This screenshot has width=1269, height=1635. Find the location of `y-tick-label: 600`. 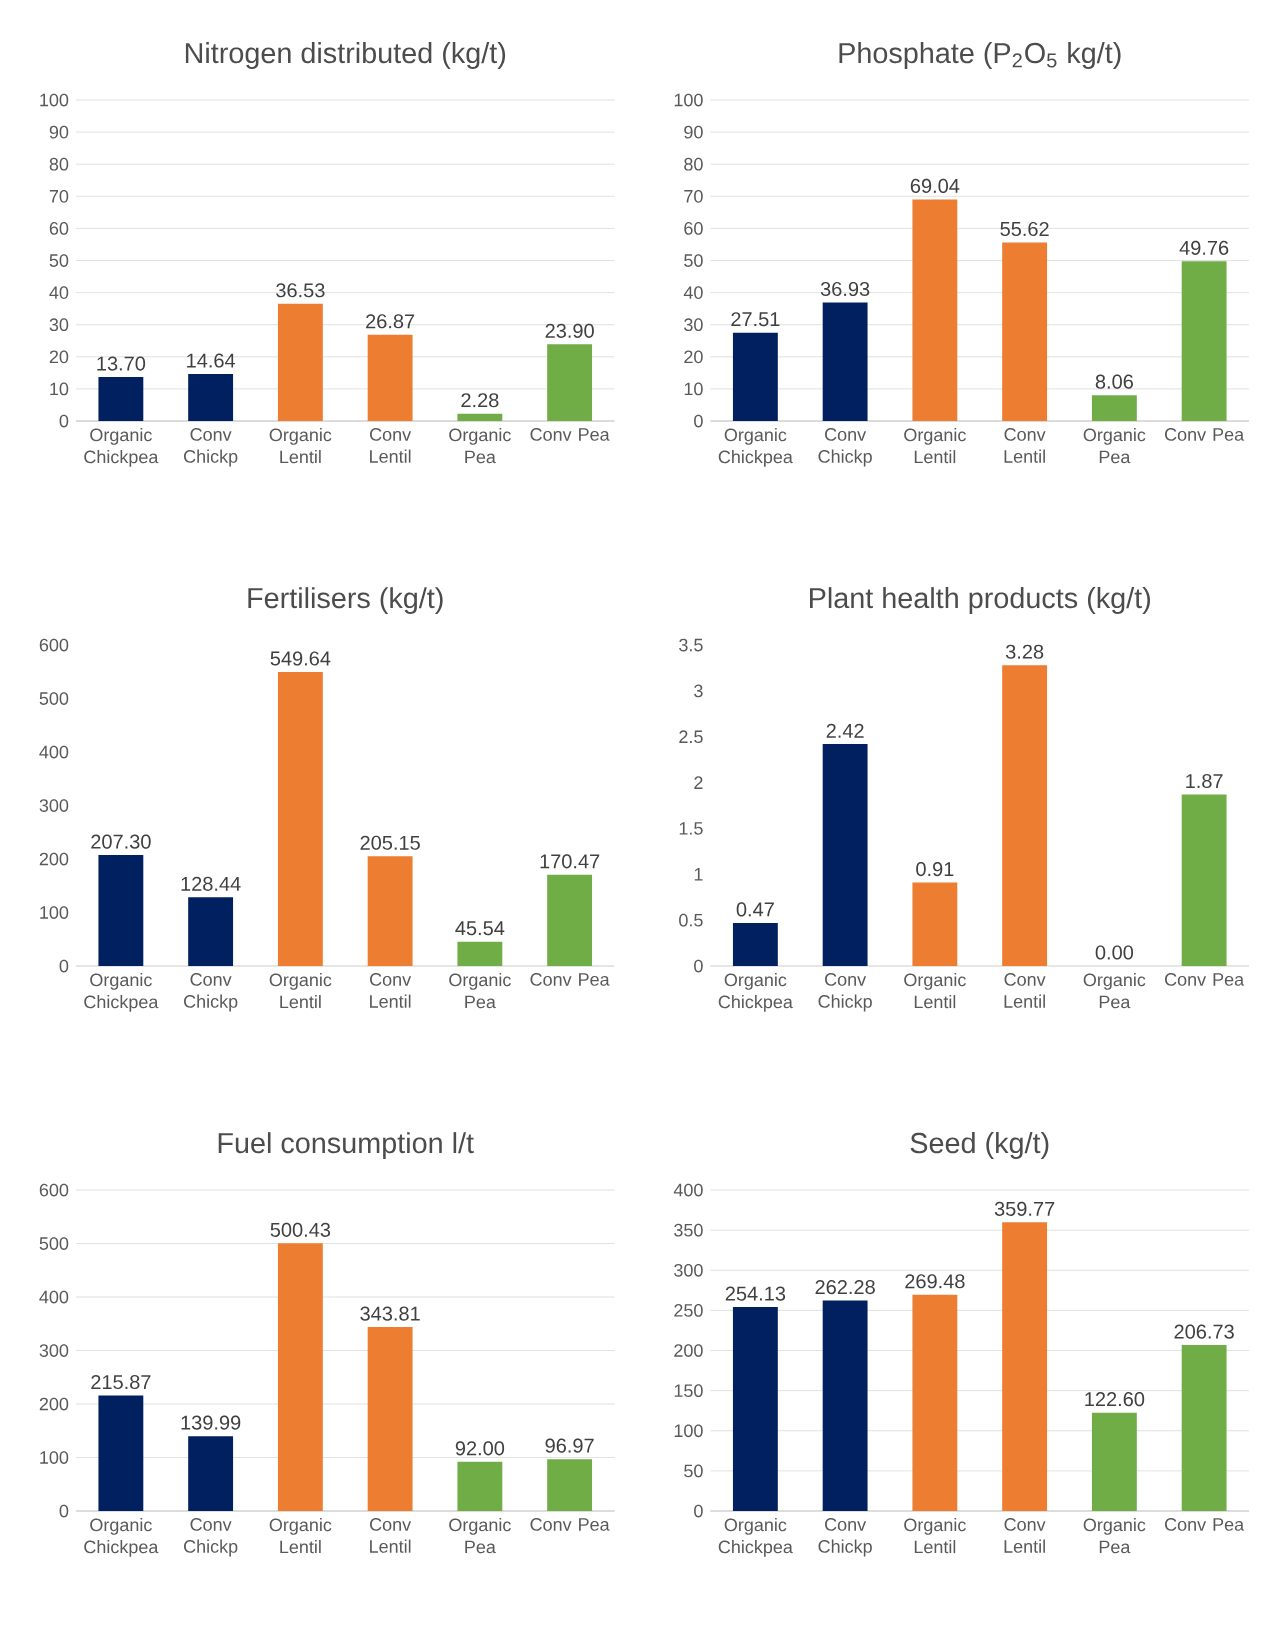

y-tick-label: 600 is located at coordinates (54, 645).